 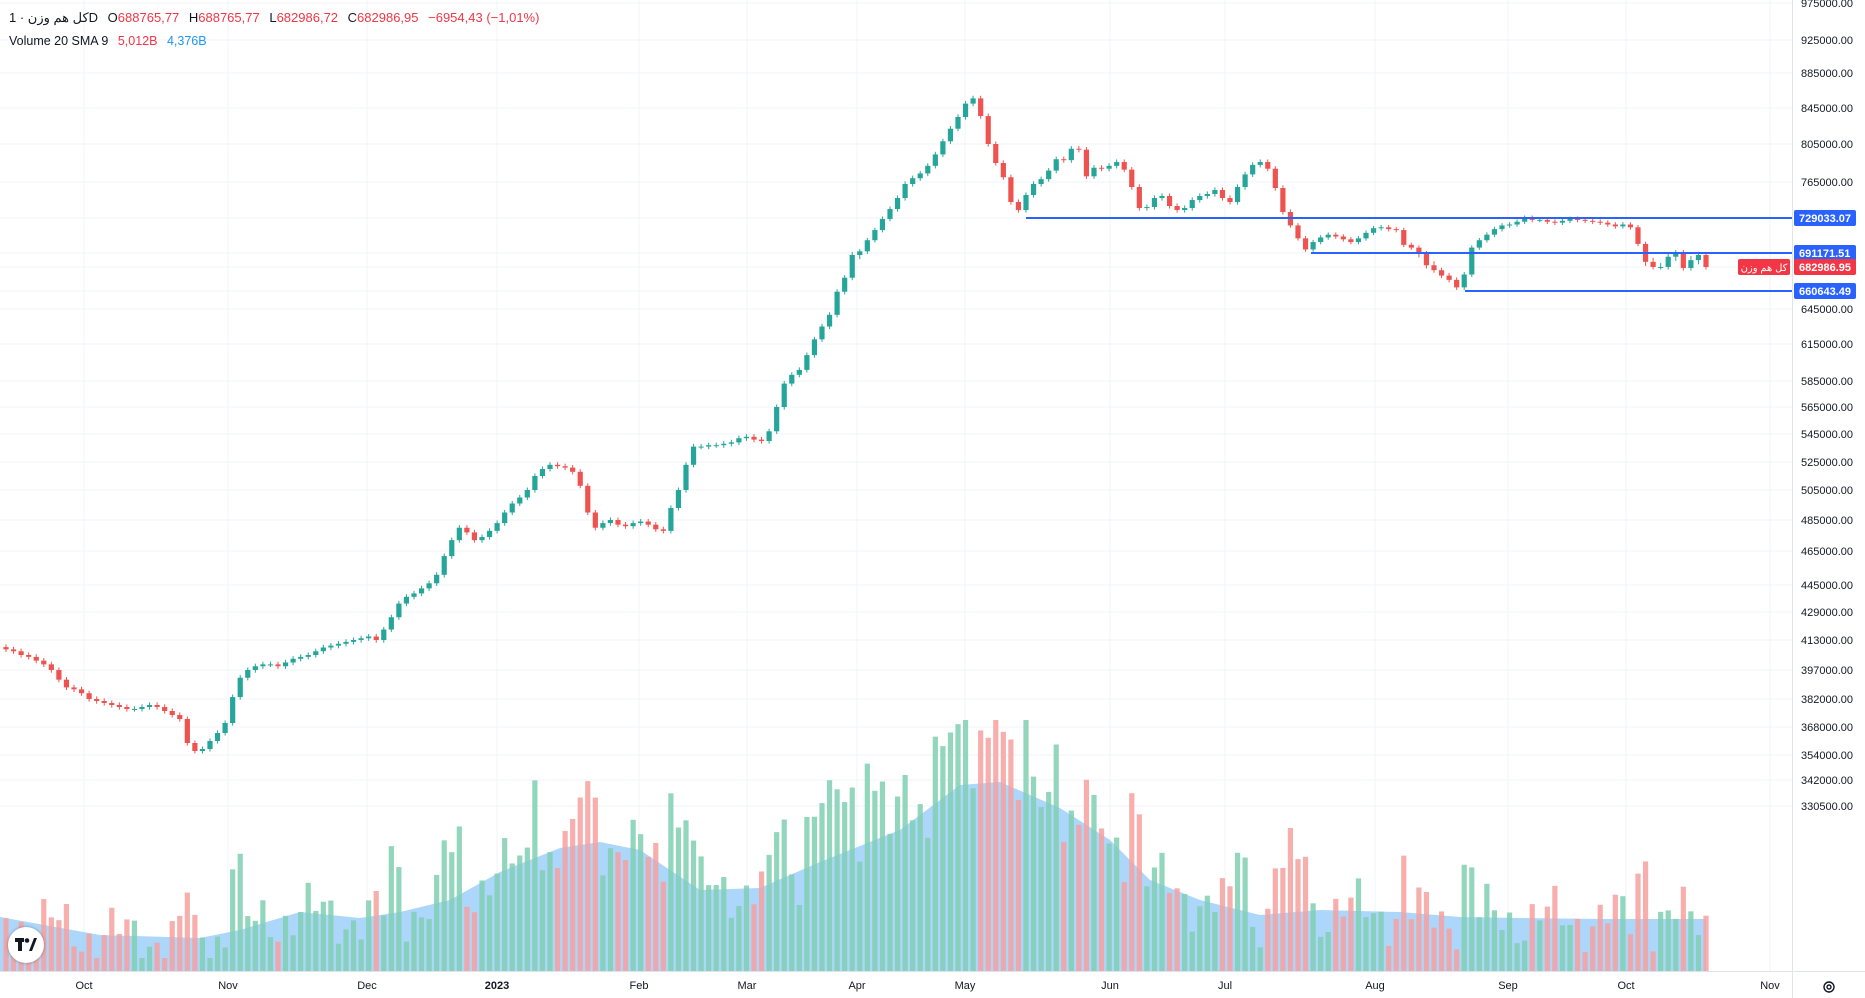 I want to click on price-axis-label: 645000.00, so click(x=1827, y=310).